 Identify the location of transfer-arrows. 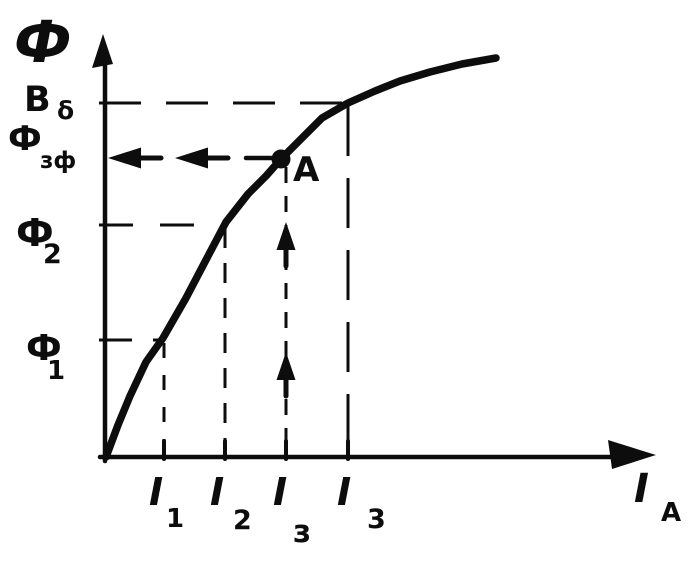
(202, 273).